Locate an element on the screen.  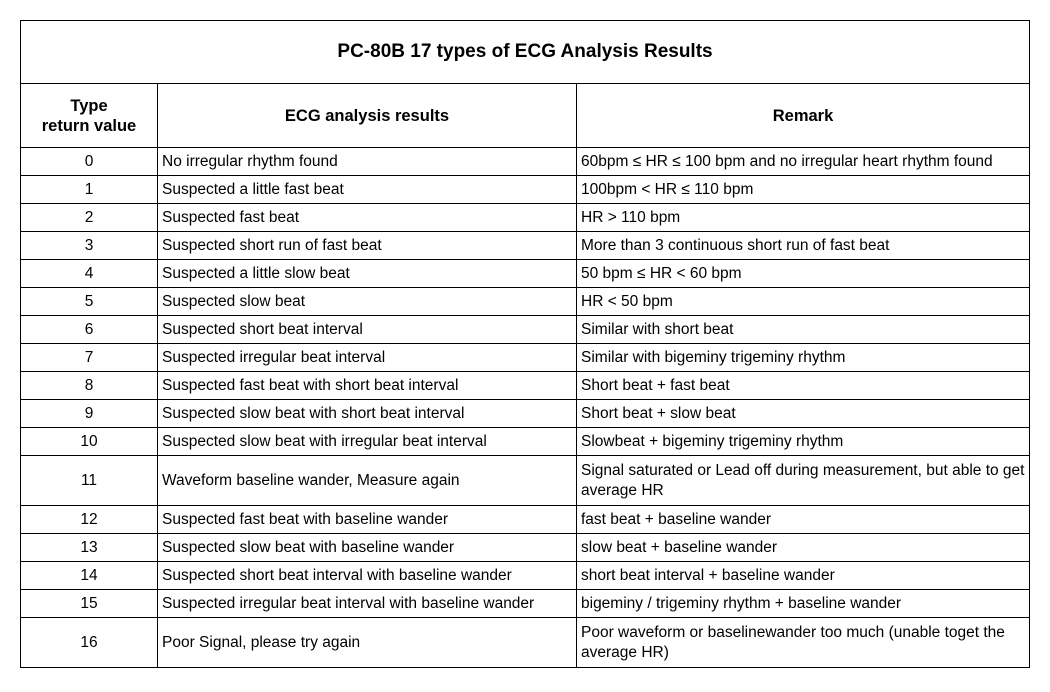
remark-cell: Similar with short beat is located at coordinates (803, 329).